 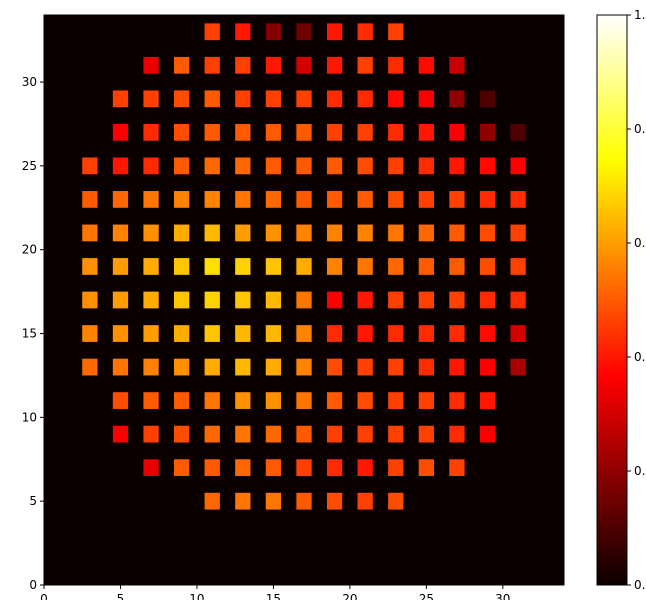 I want to click on colorbar-tick-label: 0.6, so click(x=640, y=243).